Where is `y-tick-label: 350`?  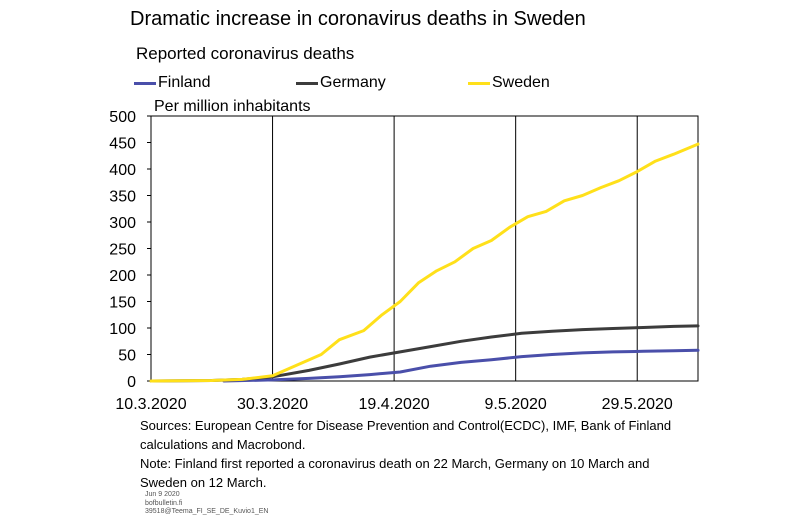 y-tick-label: 350 is located at coordinates (122, 197).